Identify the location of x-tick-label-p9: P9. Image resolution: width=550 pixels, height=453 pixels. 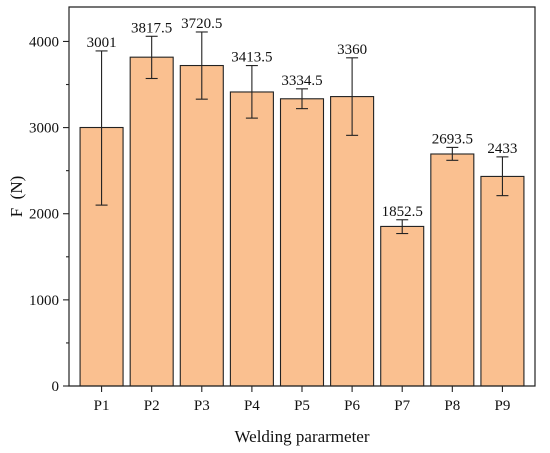
(503, 406).